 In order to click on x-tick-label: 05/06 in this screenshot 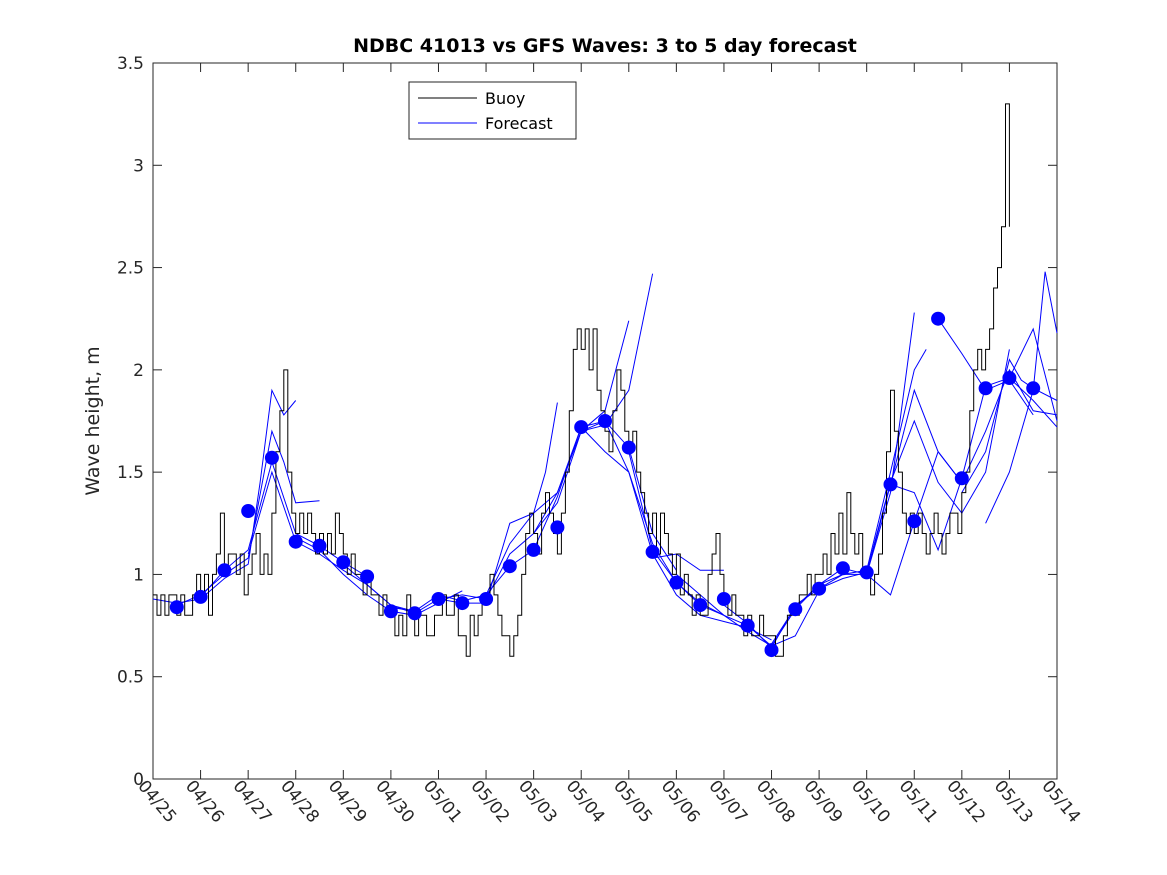, I will do `click(680, 802)`.